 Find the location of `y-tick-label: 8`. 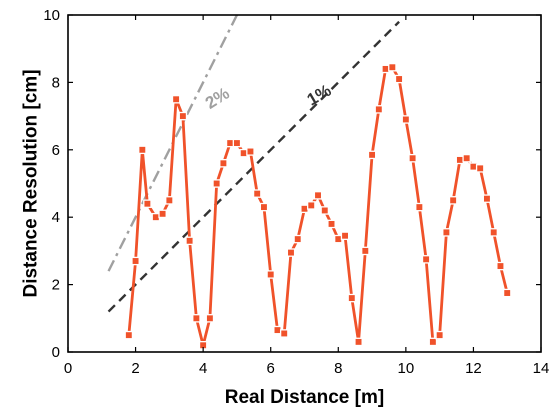

y-tick-label: 8 is located at coordinates (56, 82).